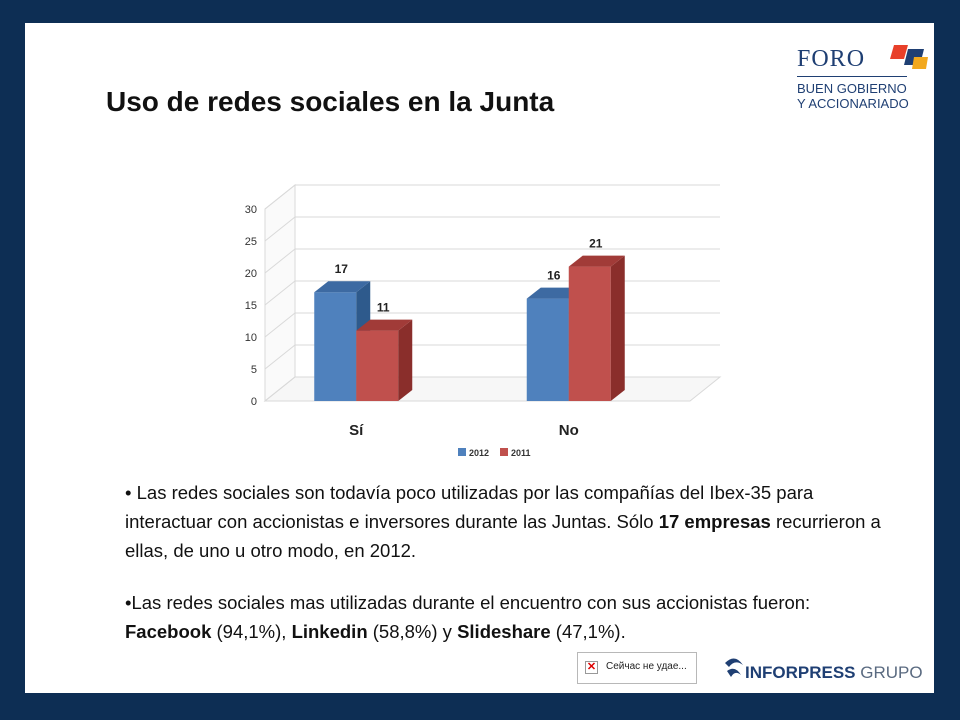 Image resolution: width=960 pixels, height=720 pixels. I want to click on foro-logo-word: FORO, so click(831, 59).